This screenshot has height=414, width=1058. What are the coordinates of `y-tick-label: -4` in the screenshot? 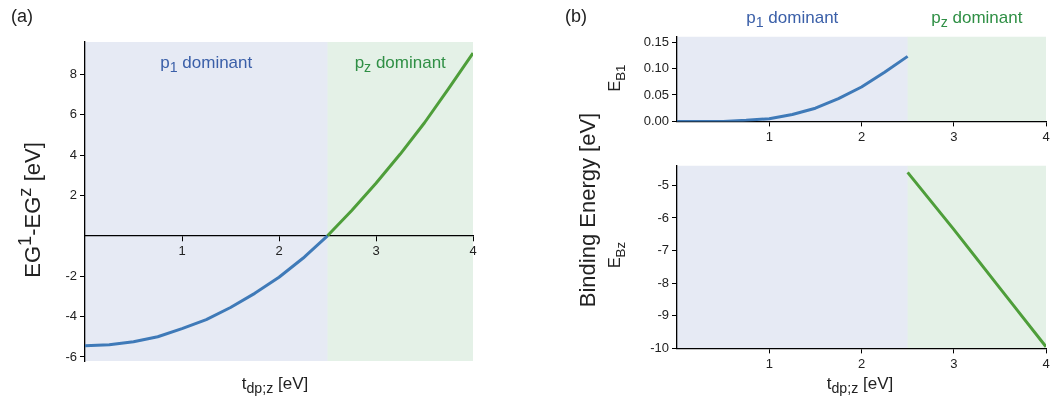 It's located at (71, 316).